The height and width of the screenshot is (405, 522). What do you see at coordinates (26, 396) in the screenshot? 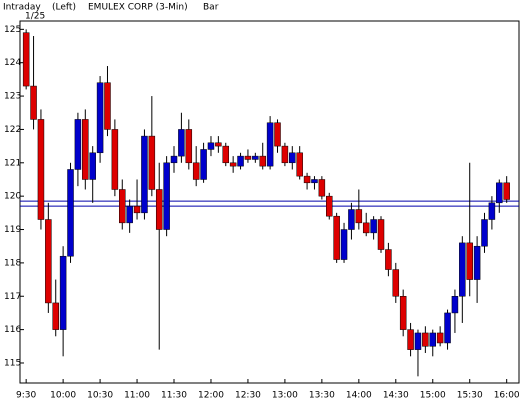
I see `x-tick-label: 9:30` at bounding box center [26, 396].